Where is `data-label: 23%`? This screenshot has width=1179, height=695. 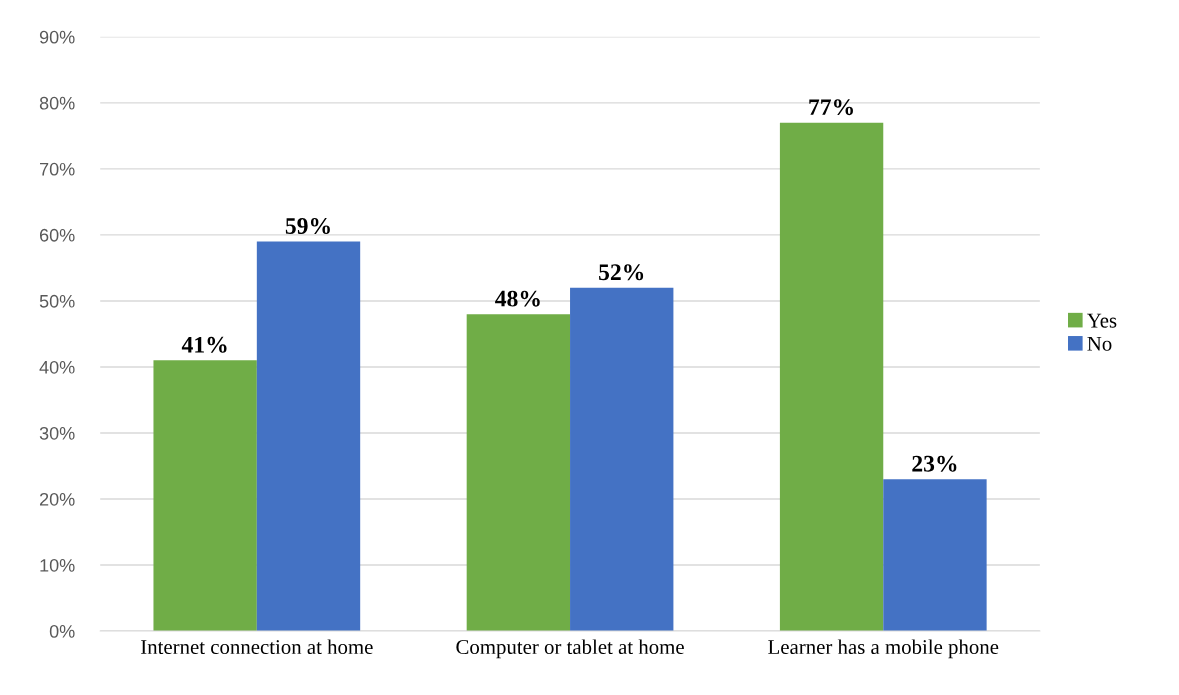 data-label: 23% is located at coordinates (934, 463).